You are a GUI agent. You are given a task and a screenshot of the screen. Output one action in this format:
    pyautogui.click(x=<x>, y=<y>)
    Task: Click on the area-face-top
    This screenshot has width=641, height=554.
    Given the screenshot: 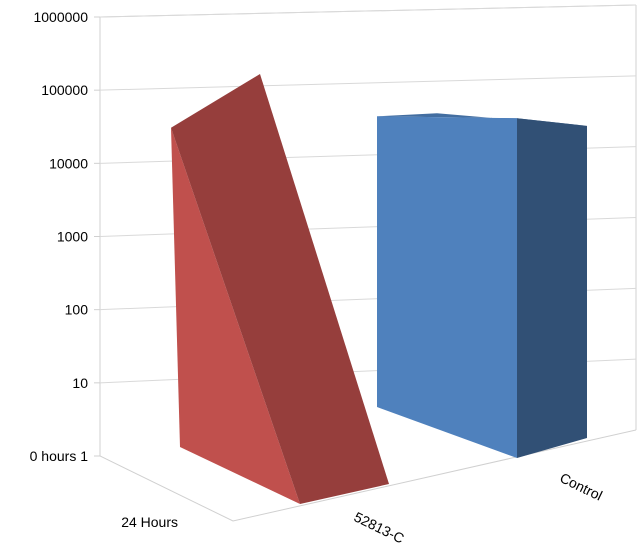 What is the action you would take?
    pyautogui.click(x=482, y=119)
    